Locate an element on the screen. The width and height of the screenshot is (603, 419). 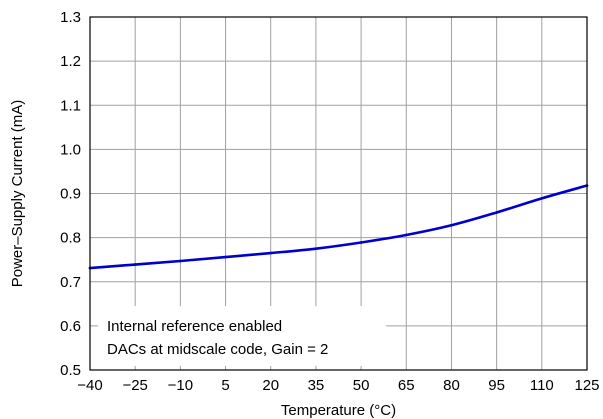
x-tick-label: 5 is located at coordinates (225, 385).